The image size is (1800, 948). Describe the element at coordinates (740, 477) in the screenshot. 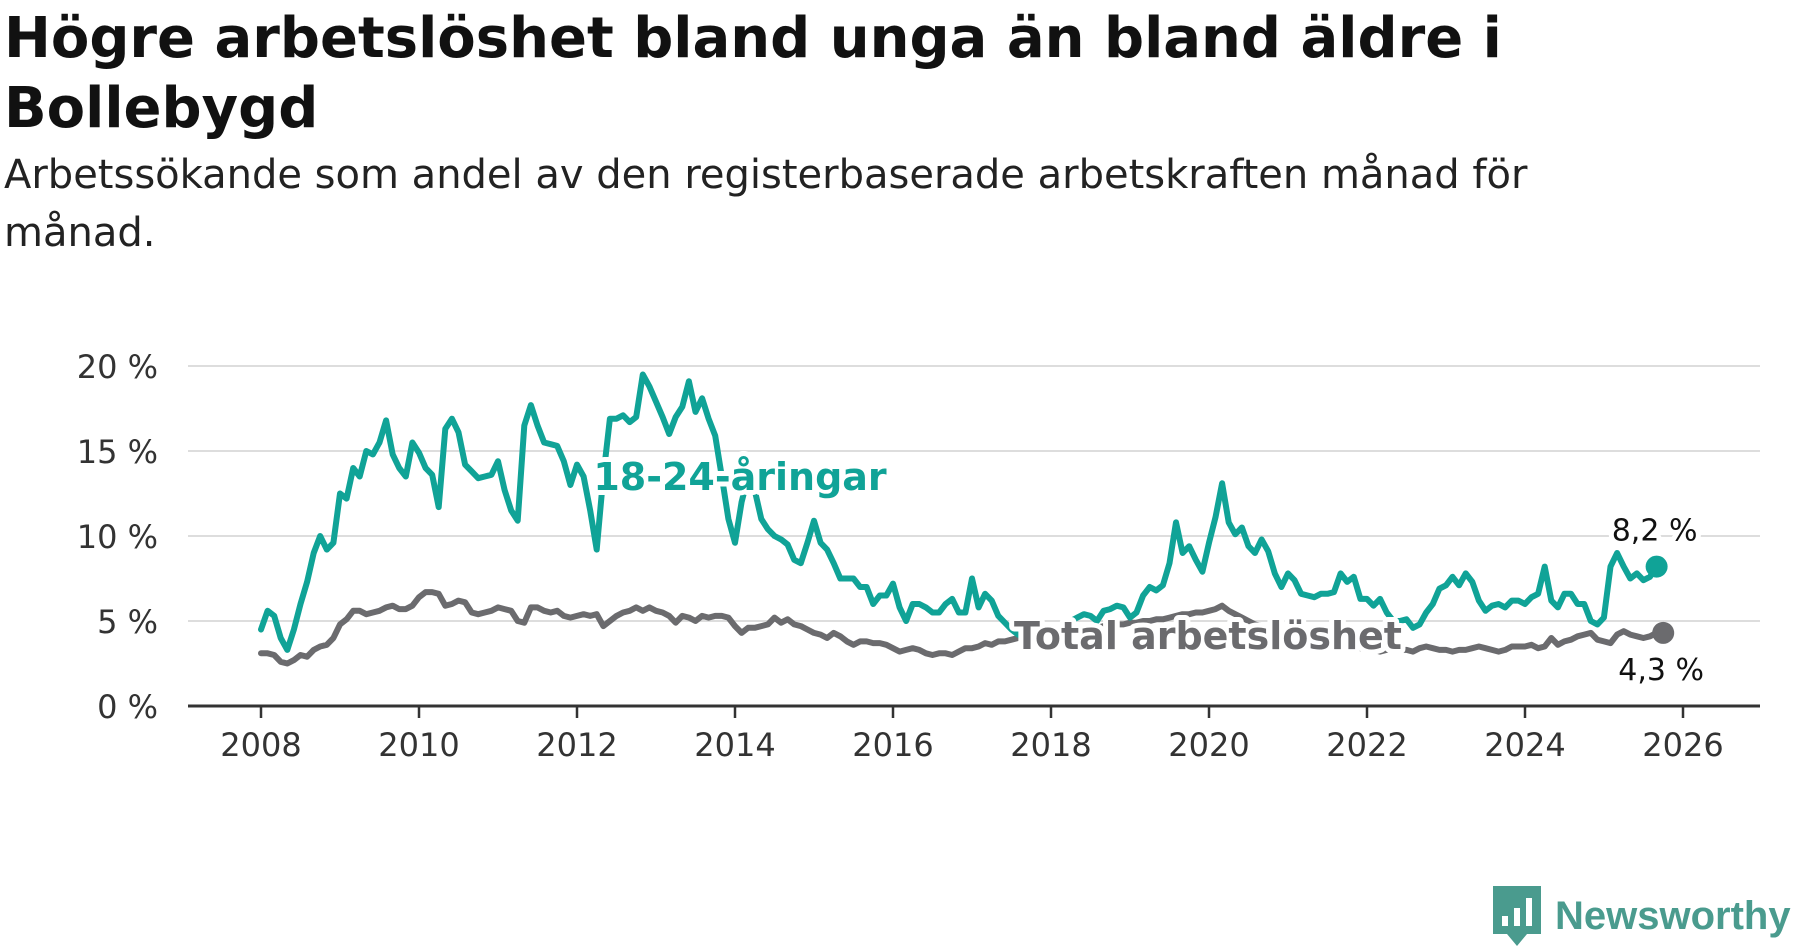

I see `series-label-youth: 18-24-åringar` at that location.